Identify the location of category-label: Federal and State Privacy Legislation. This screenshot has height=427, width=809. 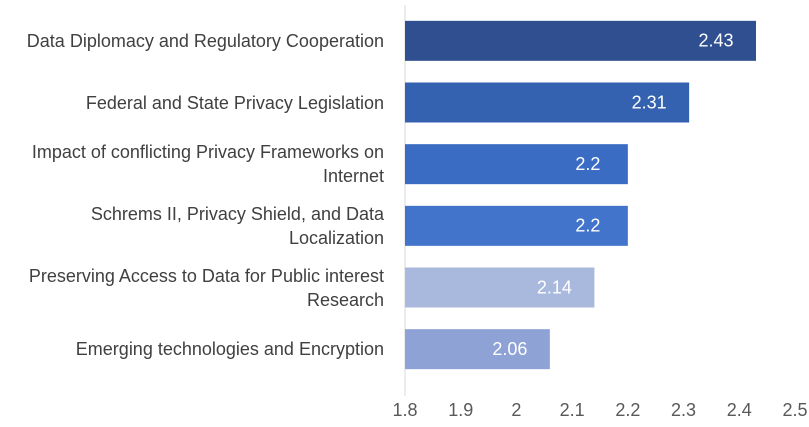
(234, 102).